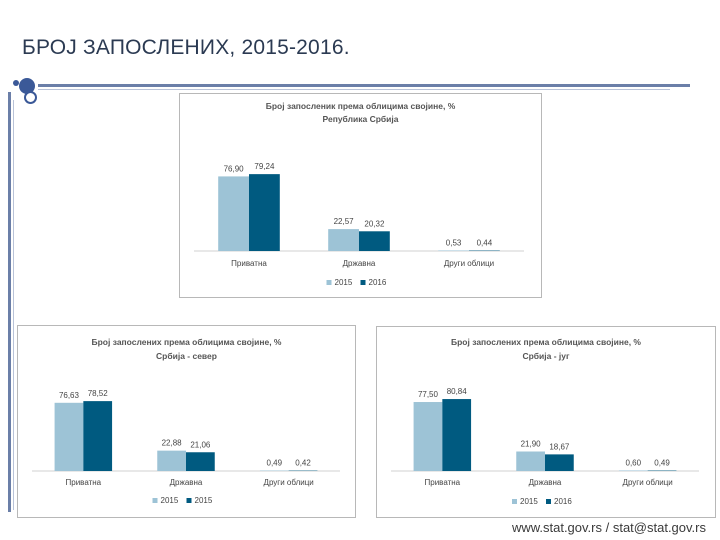  What do you see at coordinates (559, 446) in the screenshot?
I see `data-label: 18,67` at bounding box center [559, 446].